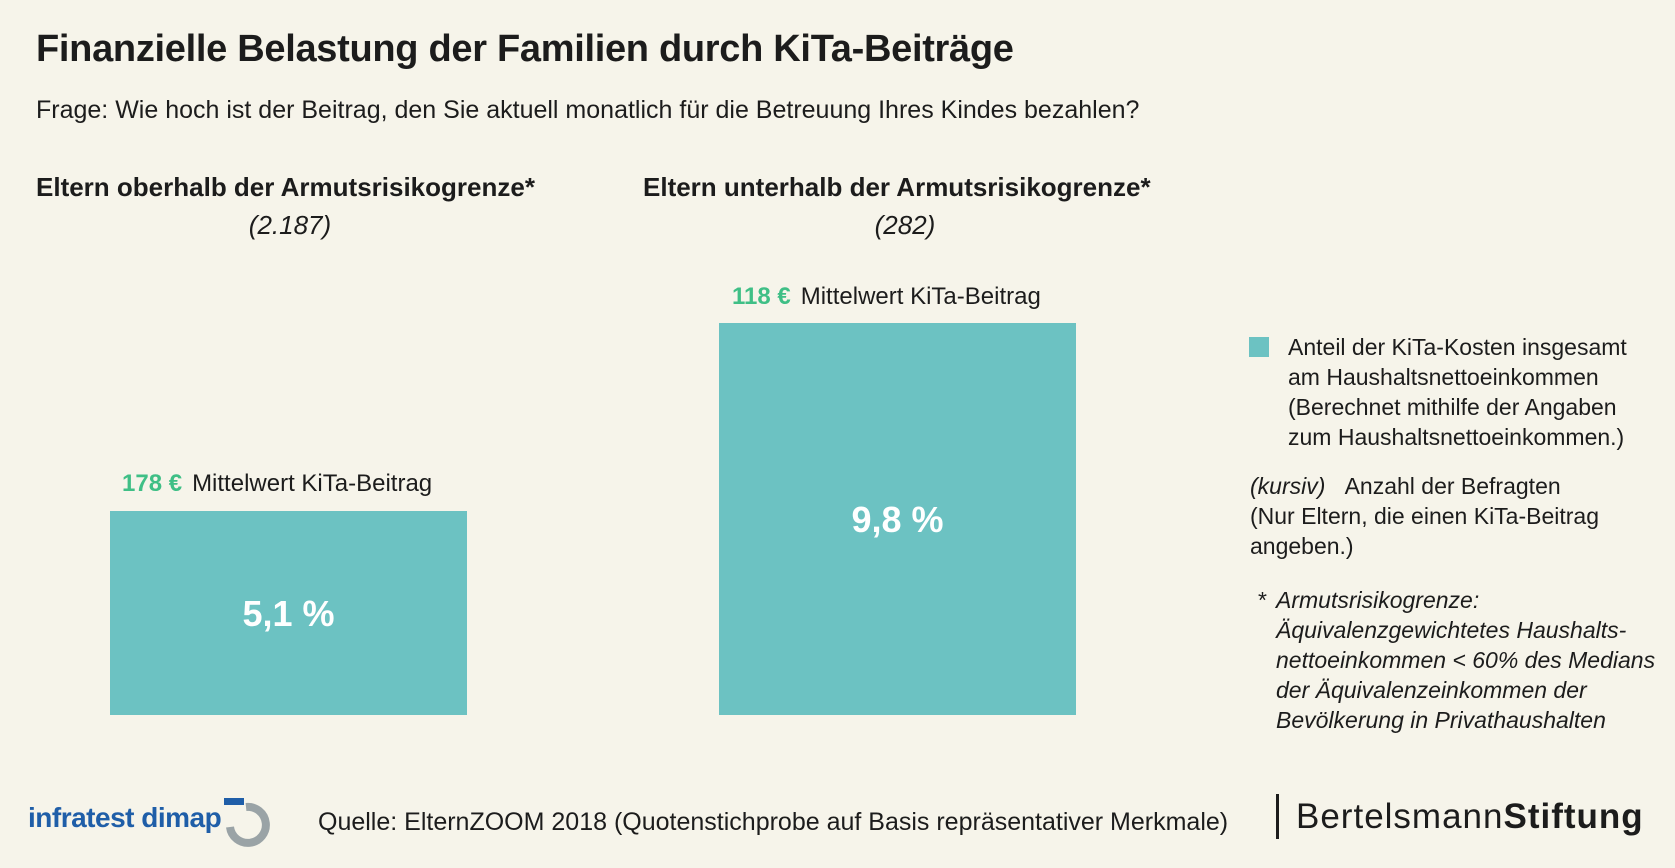  I want to click on footnote-line: nettoeinkommen < 60% des Medians, so click(1466, 660).